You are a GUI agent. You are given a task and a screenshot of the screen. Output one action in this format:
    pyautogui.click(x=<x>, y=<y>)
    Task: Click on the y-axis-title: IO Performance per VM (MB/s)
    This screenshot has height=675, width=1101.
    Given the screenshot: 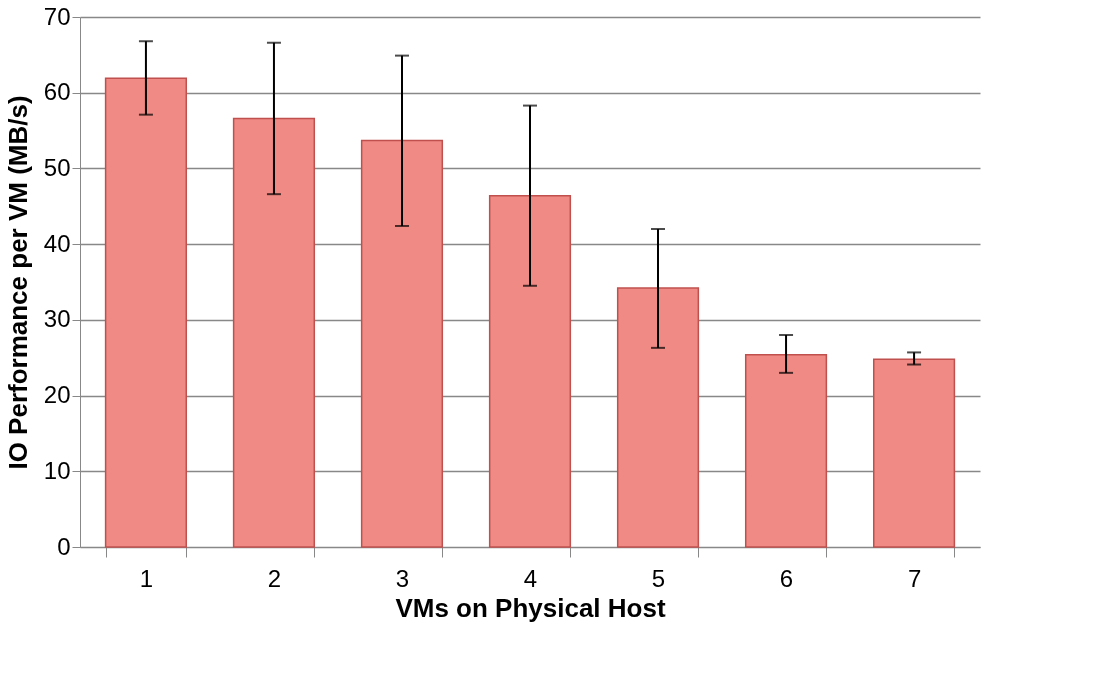 What is the action you would take?
    pyautogui.click(x=17, y=282)
    